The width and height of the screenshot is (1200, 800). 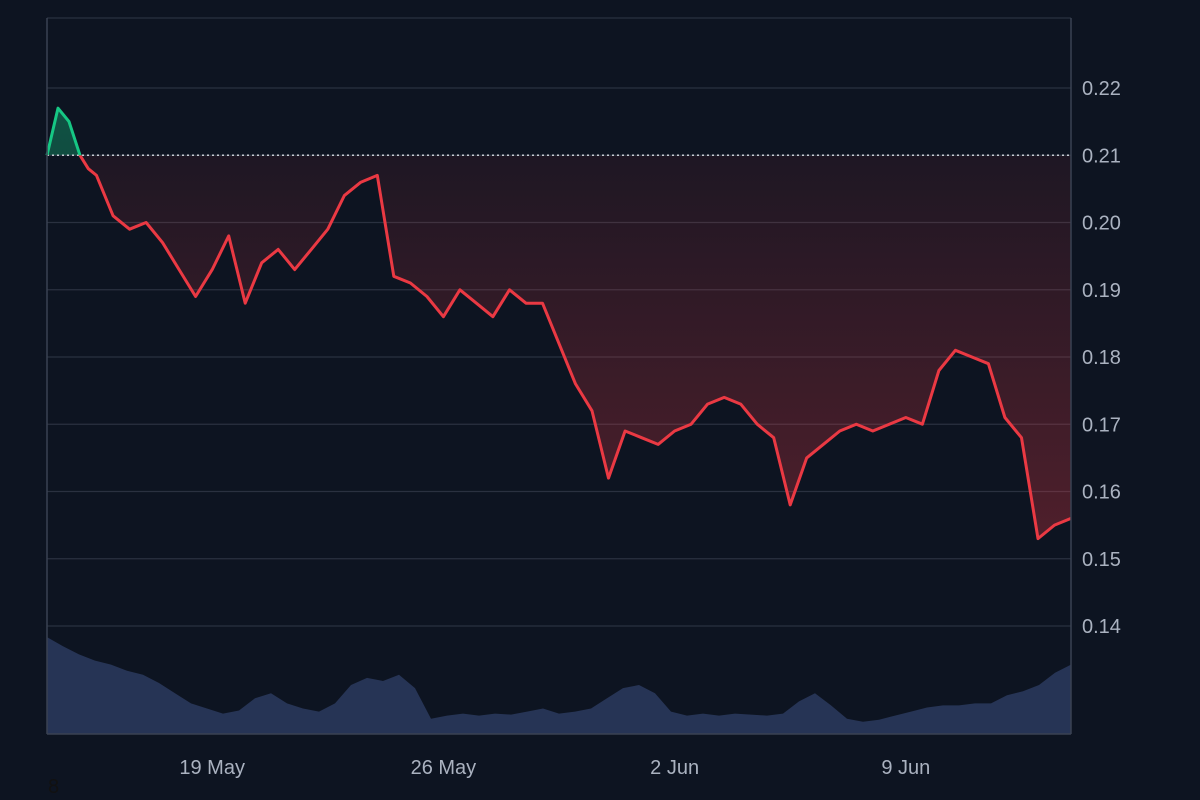 I want to click on volume-bars, so click(x=559, y=685).